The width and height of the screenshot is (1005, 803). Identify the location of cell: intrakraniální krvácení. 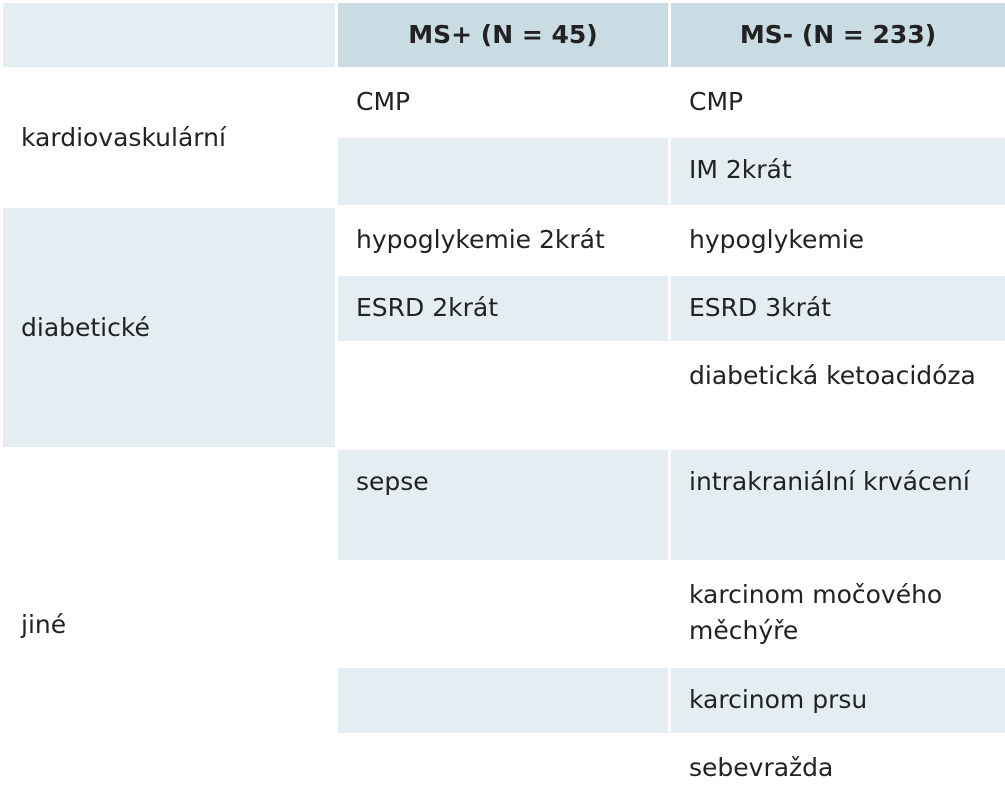
(837, 505).